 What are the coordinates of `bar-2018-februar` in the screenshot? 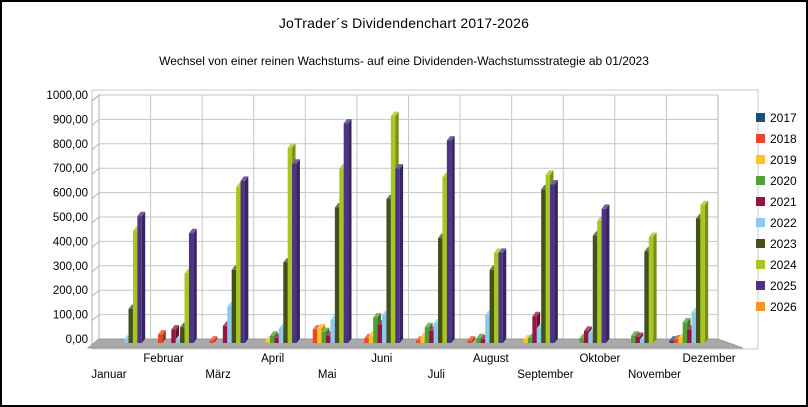 It's located at (162, 336).